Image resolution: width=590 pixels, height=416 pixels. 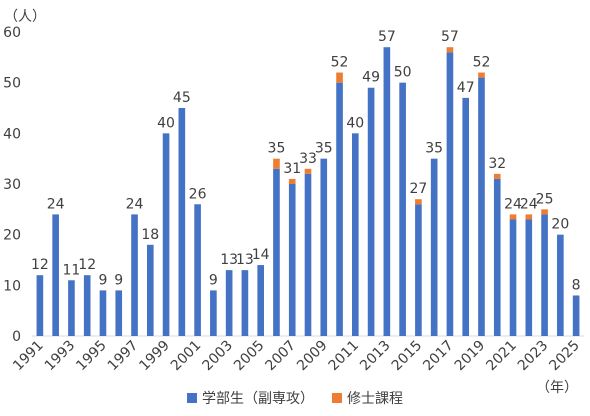 What do you see at coordinates (12, 134) in the screenshot?
I see `y-tick-label: 40` at bounding box center [12, 134].